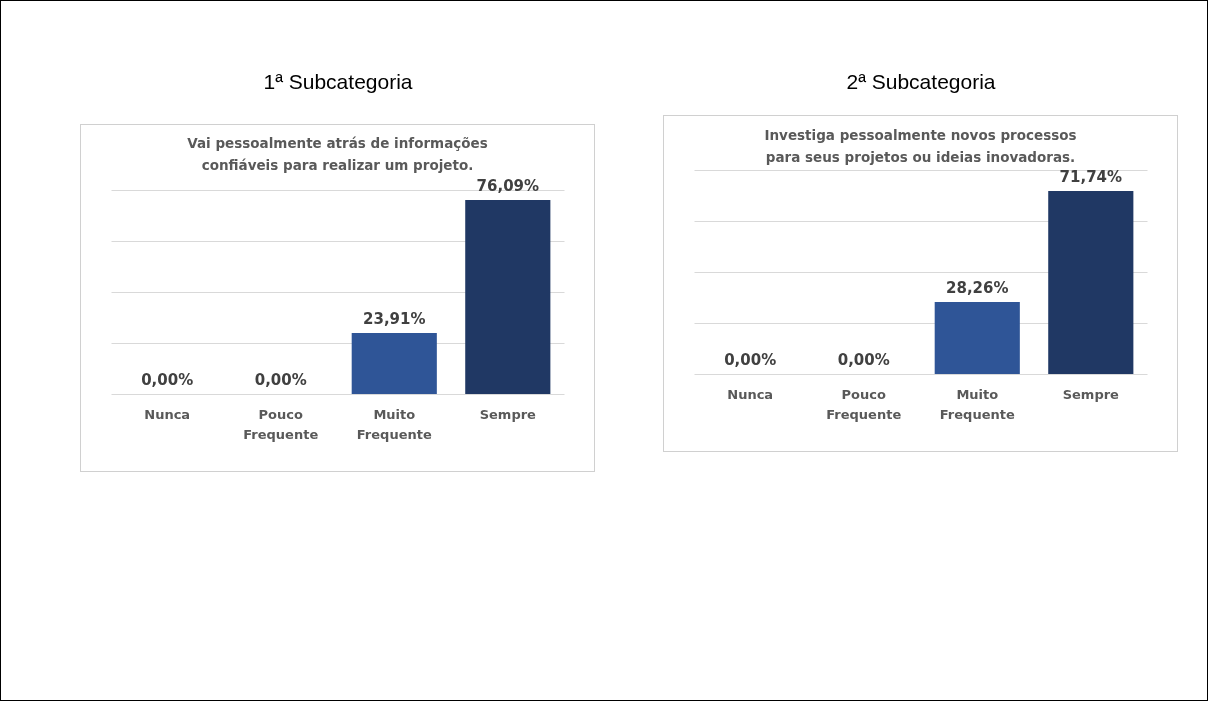 Image resolution: width=1208 pixels, height=701 pixels. I want to click on data-label: 28,26%, so click(977, 287).